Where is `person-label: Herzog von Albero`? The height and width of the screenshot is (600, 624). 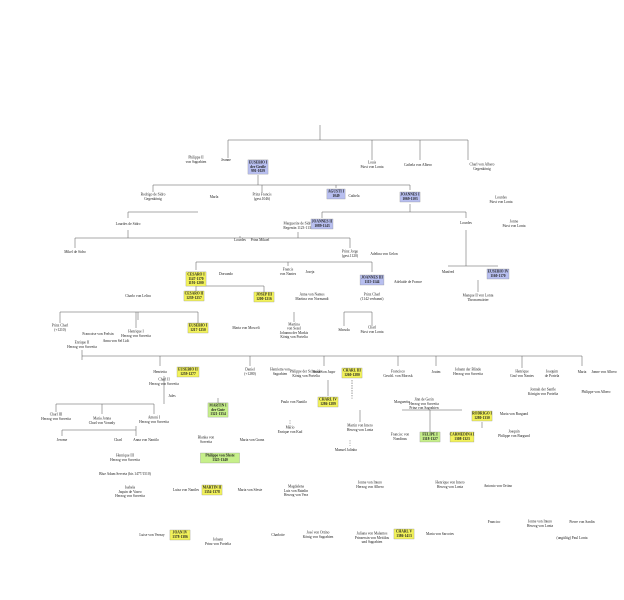
person-label: Herzog von Albero is located at coordinates (370, 487).